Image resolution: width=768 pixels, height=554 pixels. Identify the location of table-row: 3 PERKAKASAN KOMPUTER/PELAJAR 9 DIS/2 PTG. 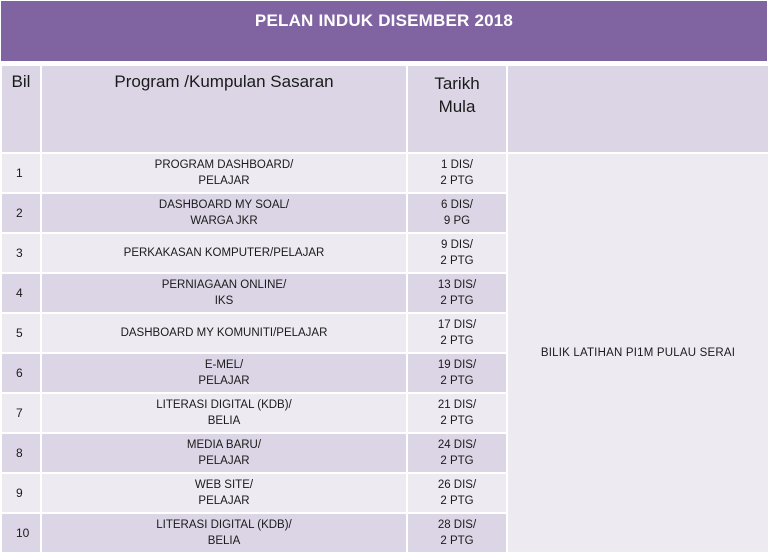
(384, 253).